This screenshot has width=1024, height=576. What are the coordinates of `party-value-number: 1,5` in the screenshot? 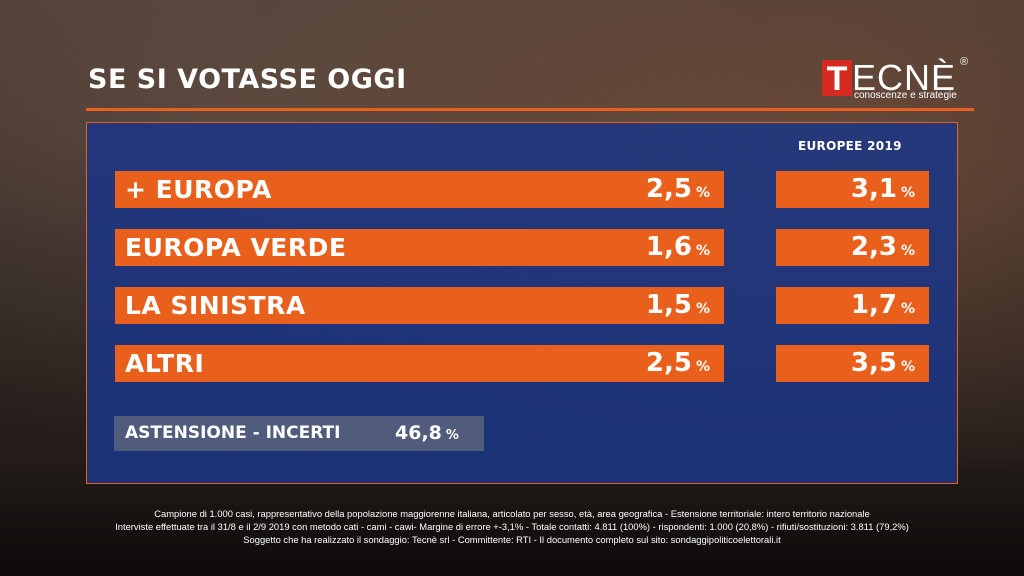 It's located at (668, 305).